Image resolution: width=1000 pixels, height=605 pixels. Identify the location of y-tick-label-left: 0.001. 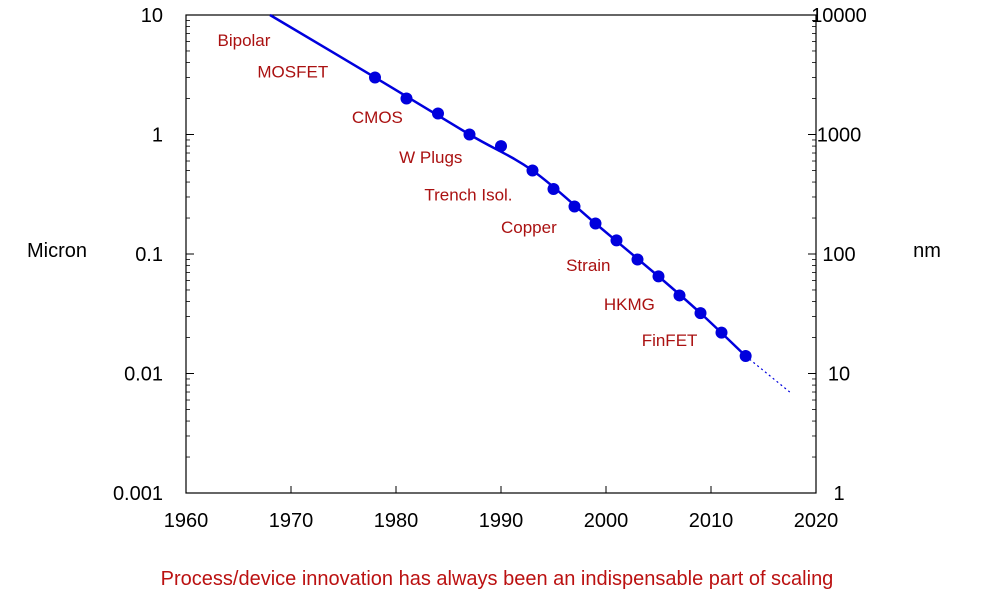
(138, 494).